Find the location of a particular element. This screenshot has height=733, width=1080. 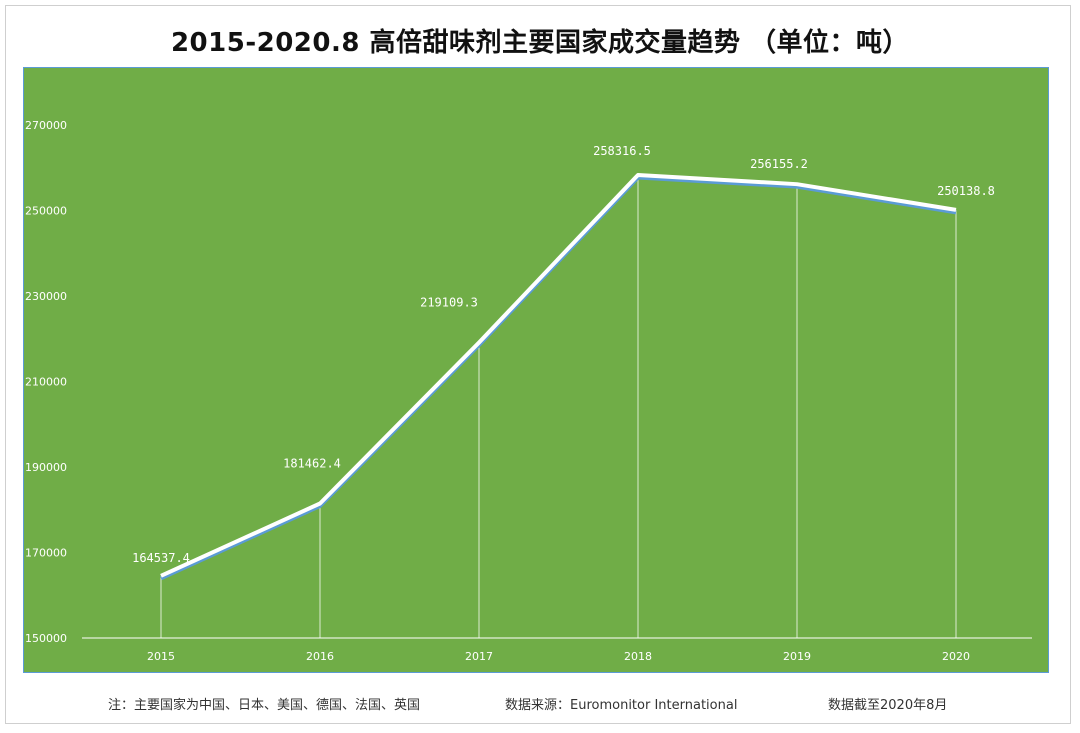

chart-title: 2015-2020.8 高倍甜味剂主要国家成交量趋势 （单位：吨） is located at coordinates (540, 43).